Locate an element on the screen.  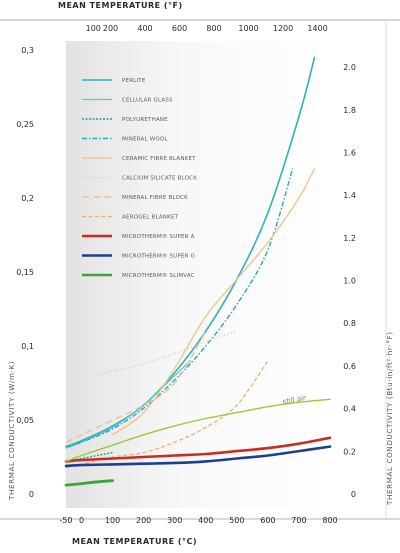
top-tick-label: 100 is located at coordinates (93, 28).